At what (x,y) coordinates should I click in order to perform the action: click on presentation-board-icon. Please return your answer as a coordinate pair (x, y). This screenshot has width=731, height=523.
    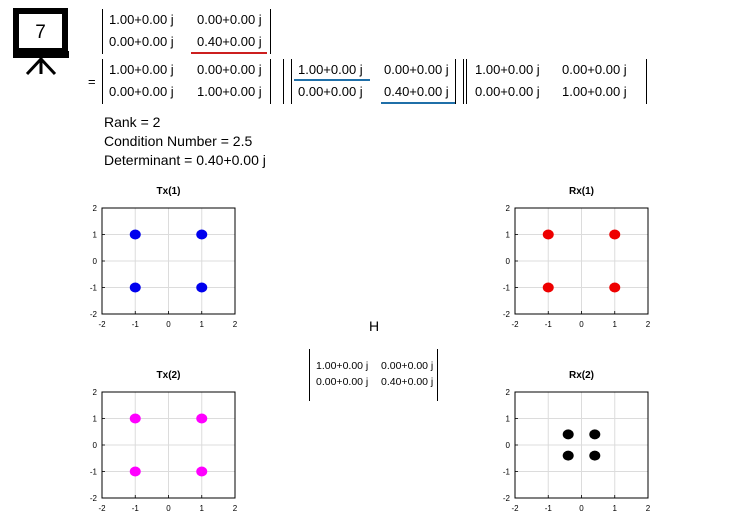
    Looking at the image, I should click on (41, 42).